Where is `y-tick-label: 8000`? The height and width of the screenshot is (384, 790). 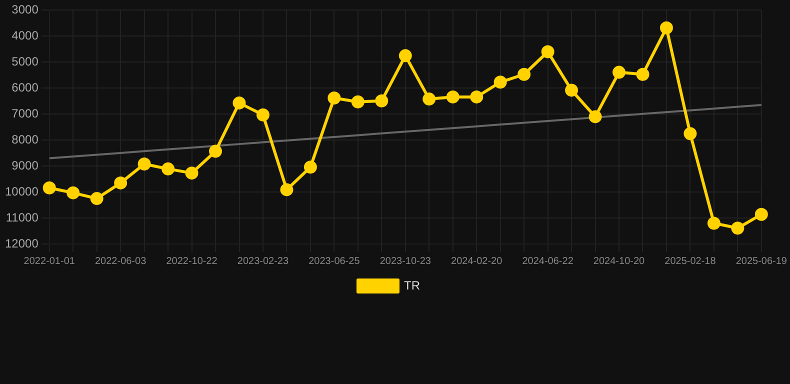
y-tick-label: 8000 is located at coordinates (25, 139).